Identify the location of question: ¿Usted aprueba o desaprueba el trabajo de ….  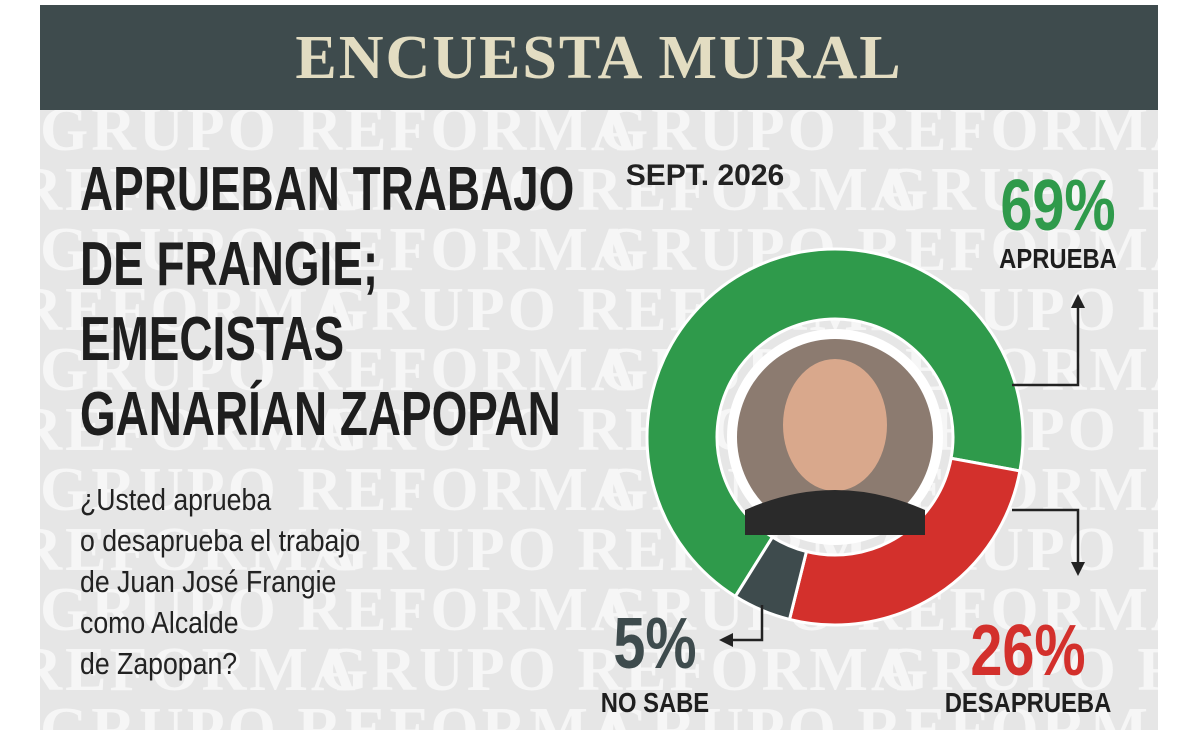
(220, 582).